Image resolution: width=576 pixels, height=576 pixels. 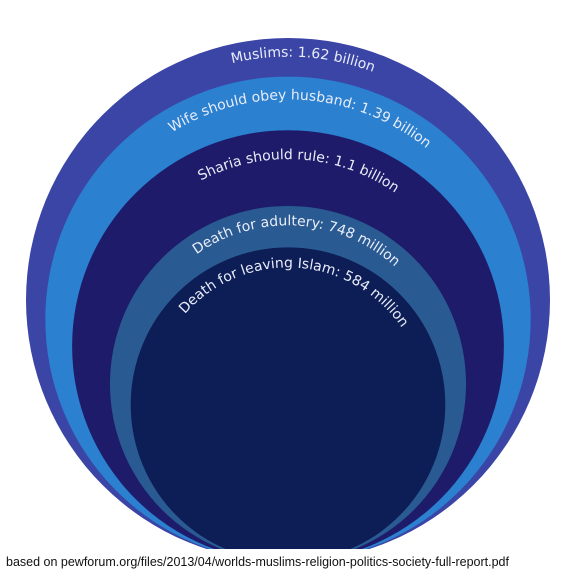 I want to click on footer-band, so click(x=288, y=562).